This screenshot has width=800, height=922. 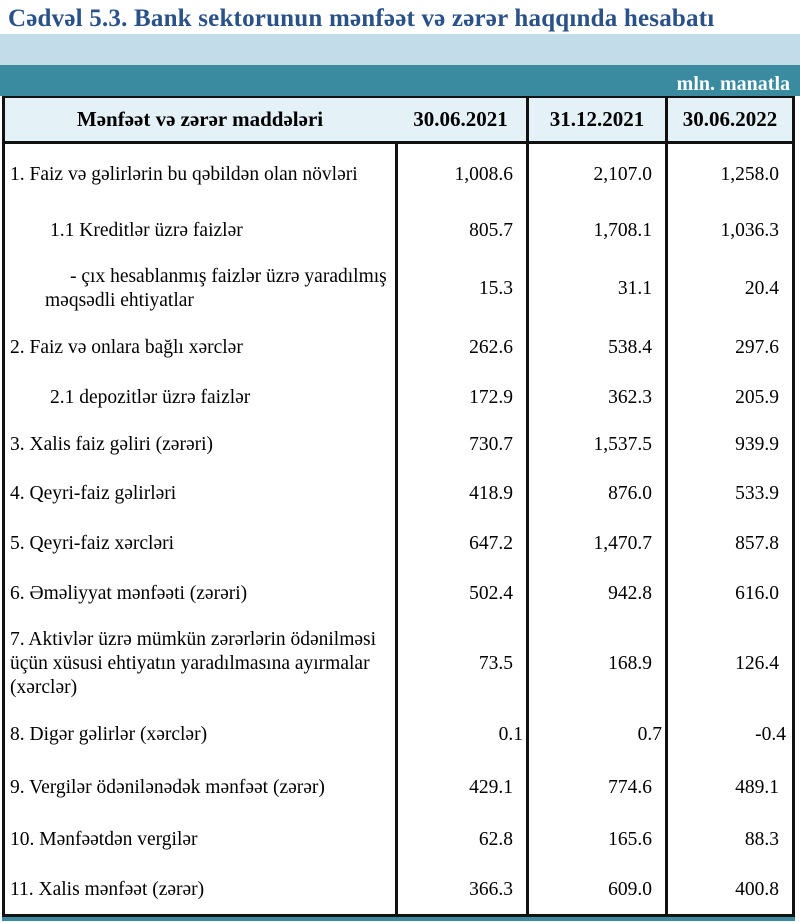 I want to click on column-header-date-3: 30.06.2022, so click(x=728, y=119).